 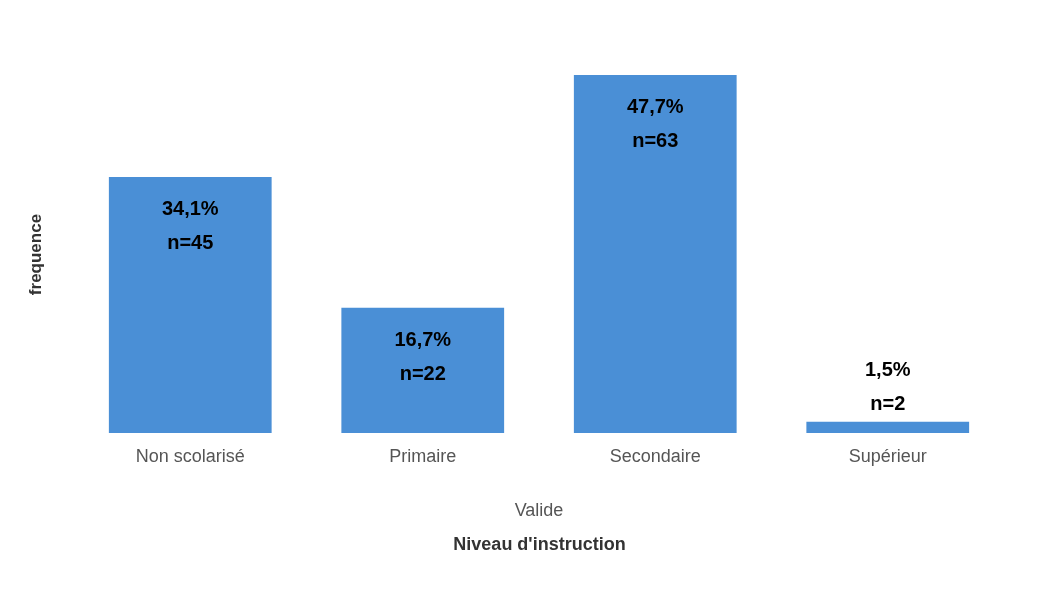 I want to click on text: Valide, so click(x=539, y=510).